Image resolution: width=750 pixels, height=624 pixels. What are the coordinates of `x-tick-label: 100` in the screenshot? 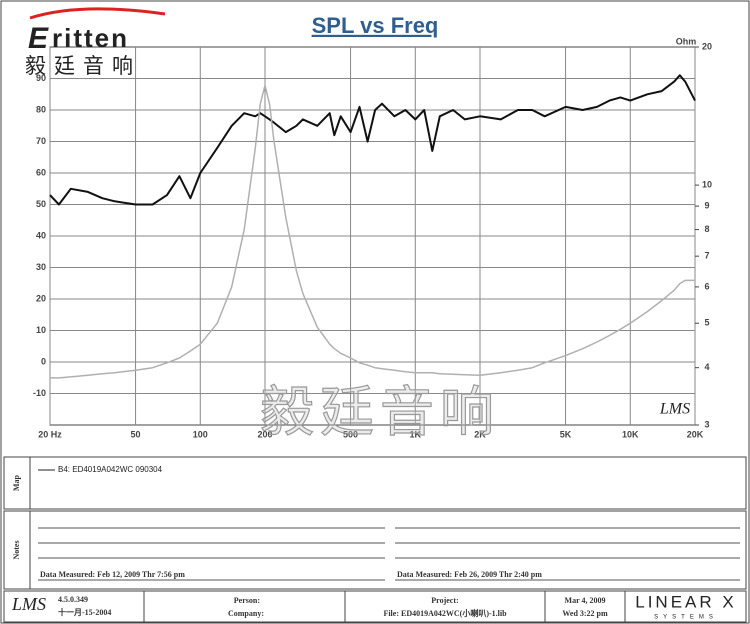 It's located at (200, 434).